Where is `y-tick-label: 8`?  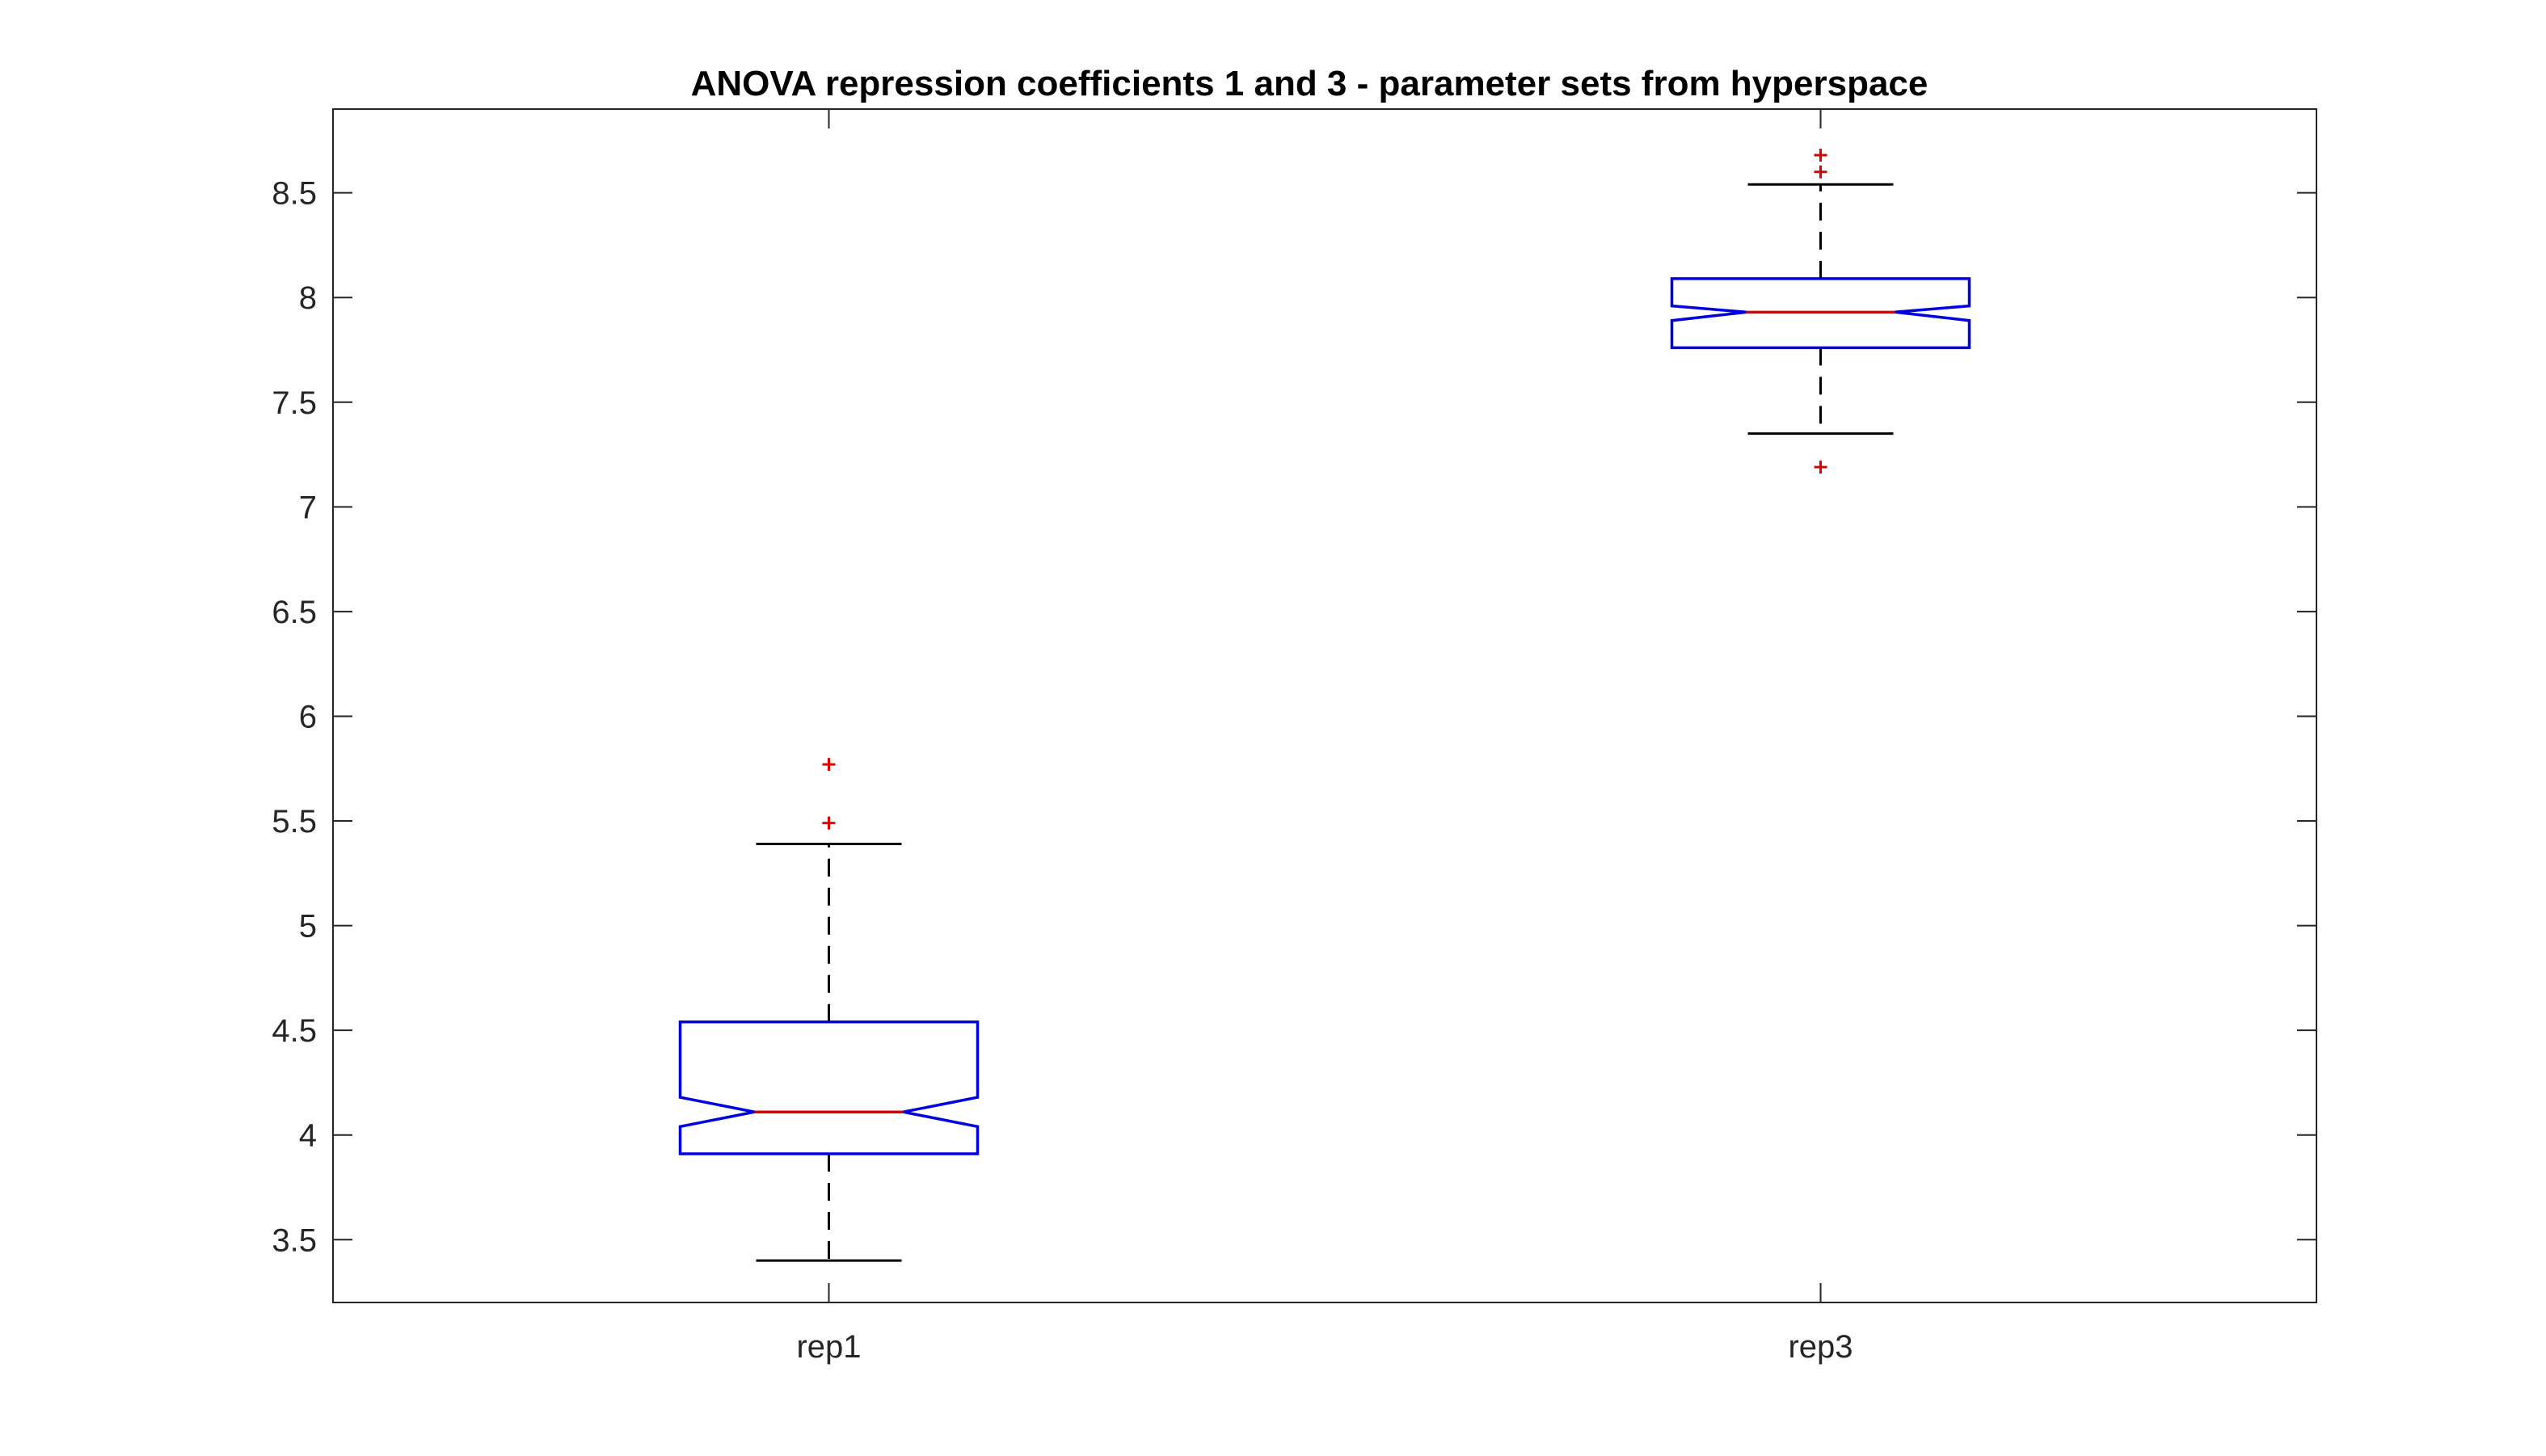 y-tick-label: 8 is located at coordinates (308, 298).